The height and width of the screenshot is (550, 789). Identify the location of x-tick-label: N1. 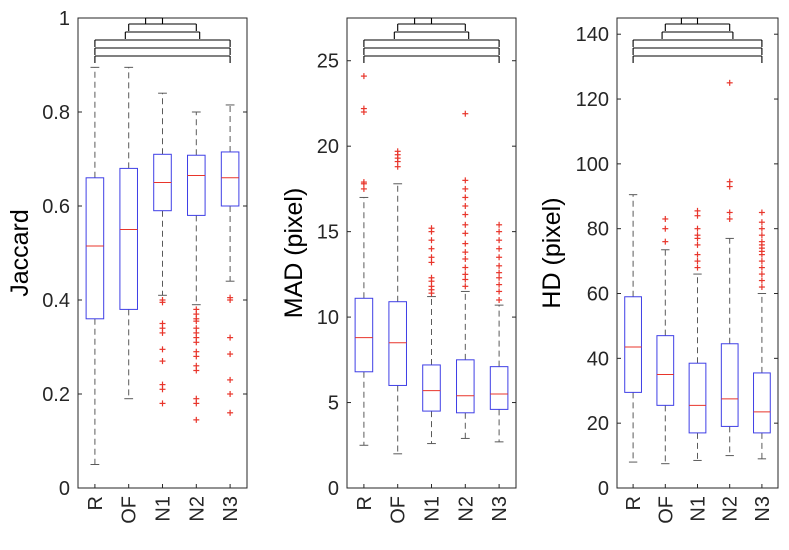
(699, 509).